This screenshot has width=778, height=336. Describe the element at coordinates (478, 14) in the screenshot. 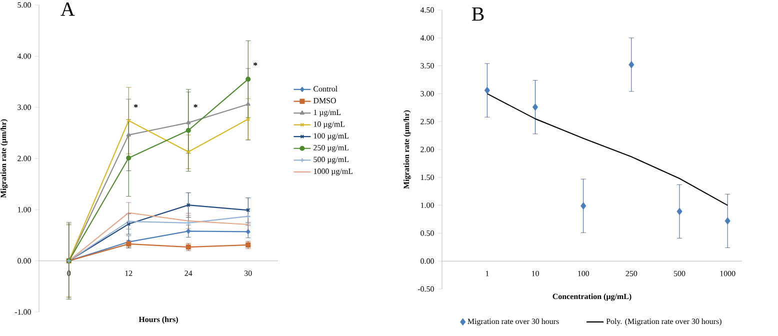

I see `chart-title: B` at that location.